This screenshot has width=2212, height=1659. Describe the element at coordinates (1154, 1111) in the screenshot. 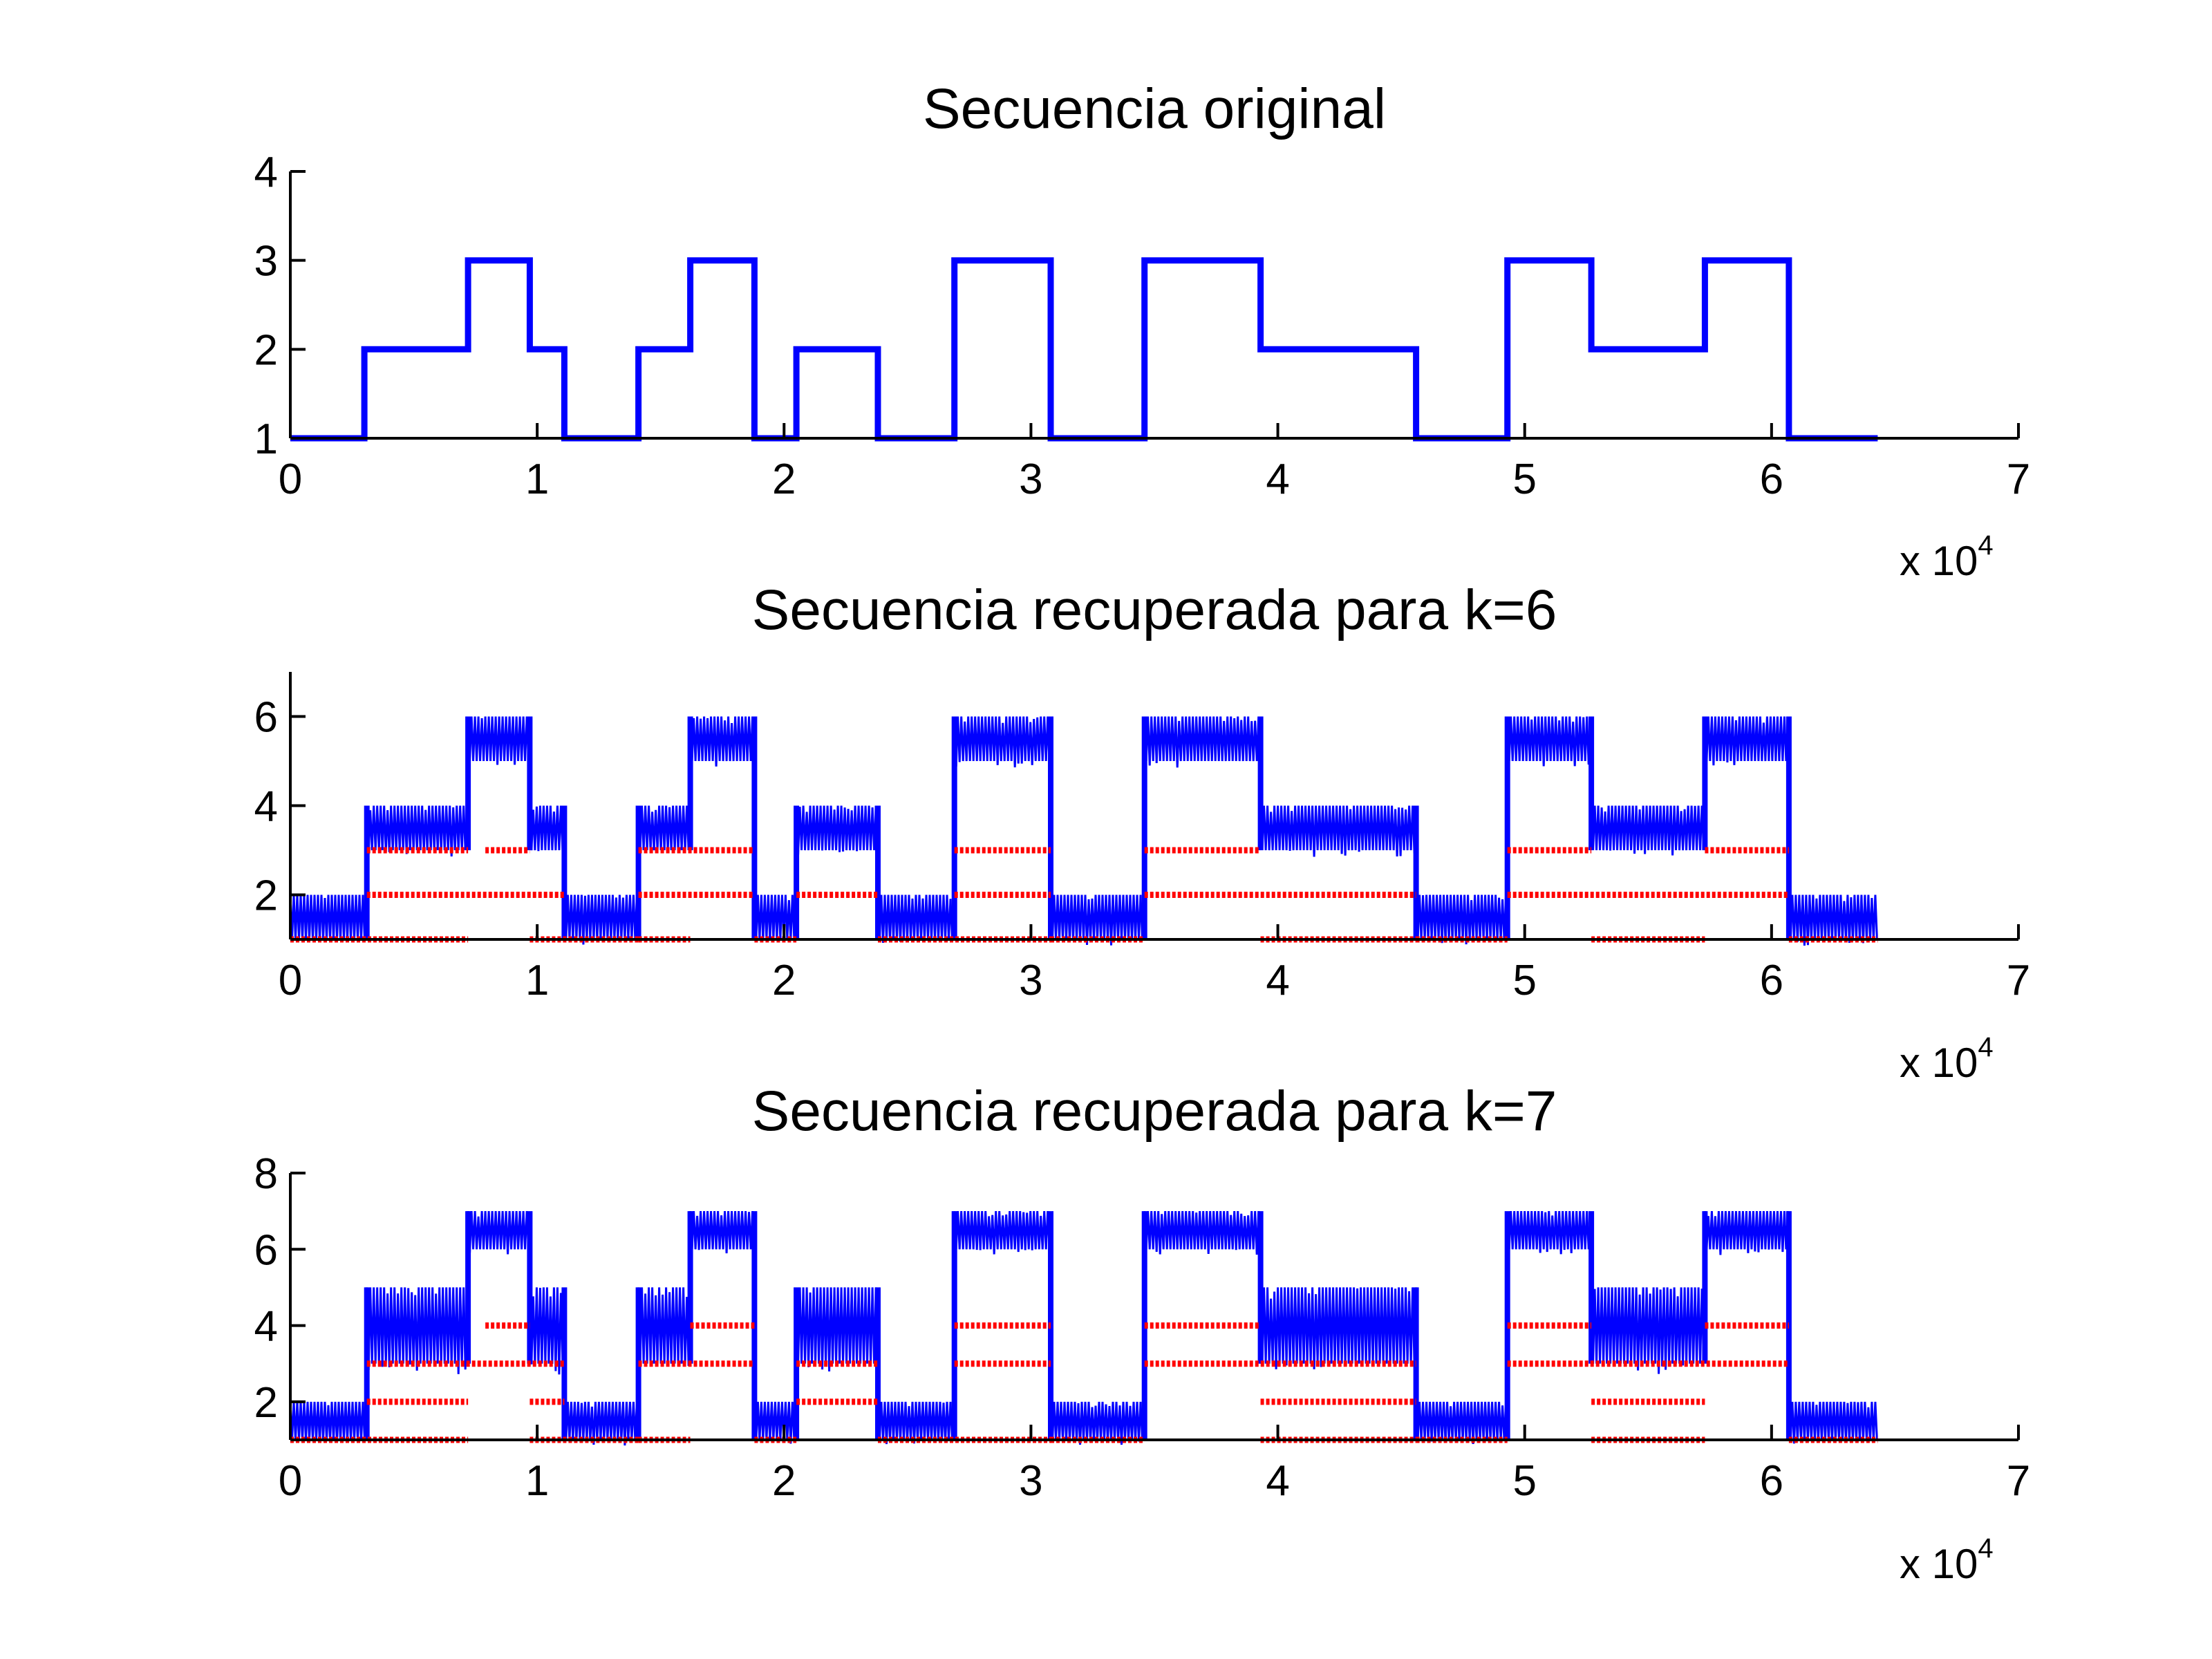

I see `panel-title: Secuencia recuperada para k=7` at that location.